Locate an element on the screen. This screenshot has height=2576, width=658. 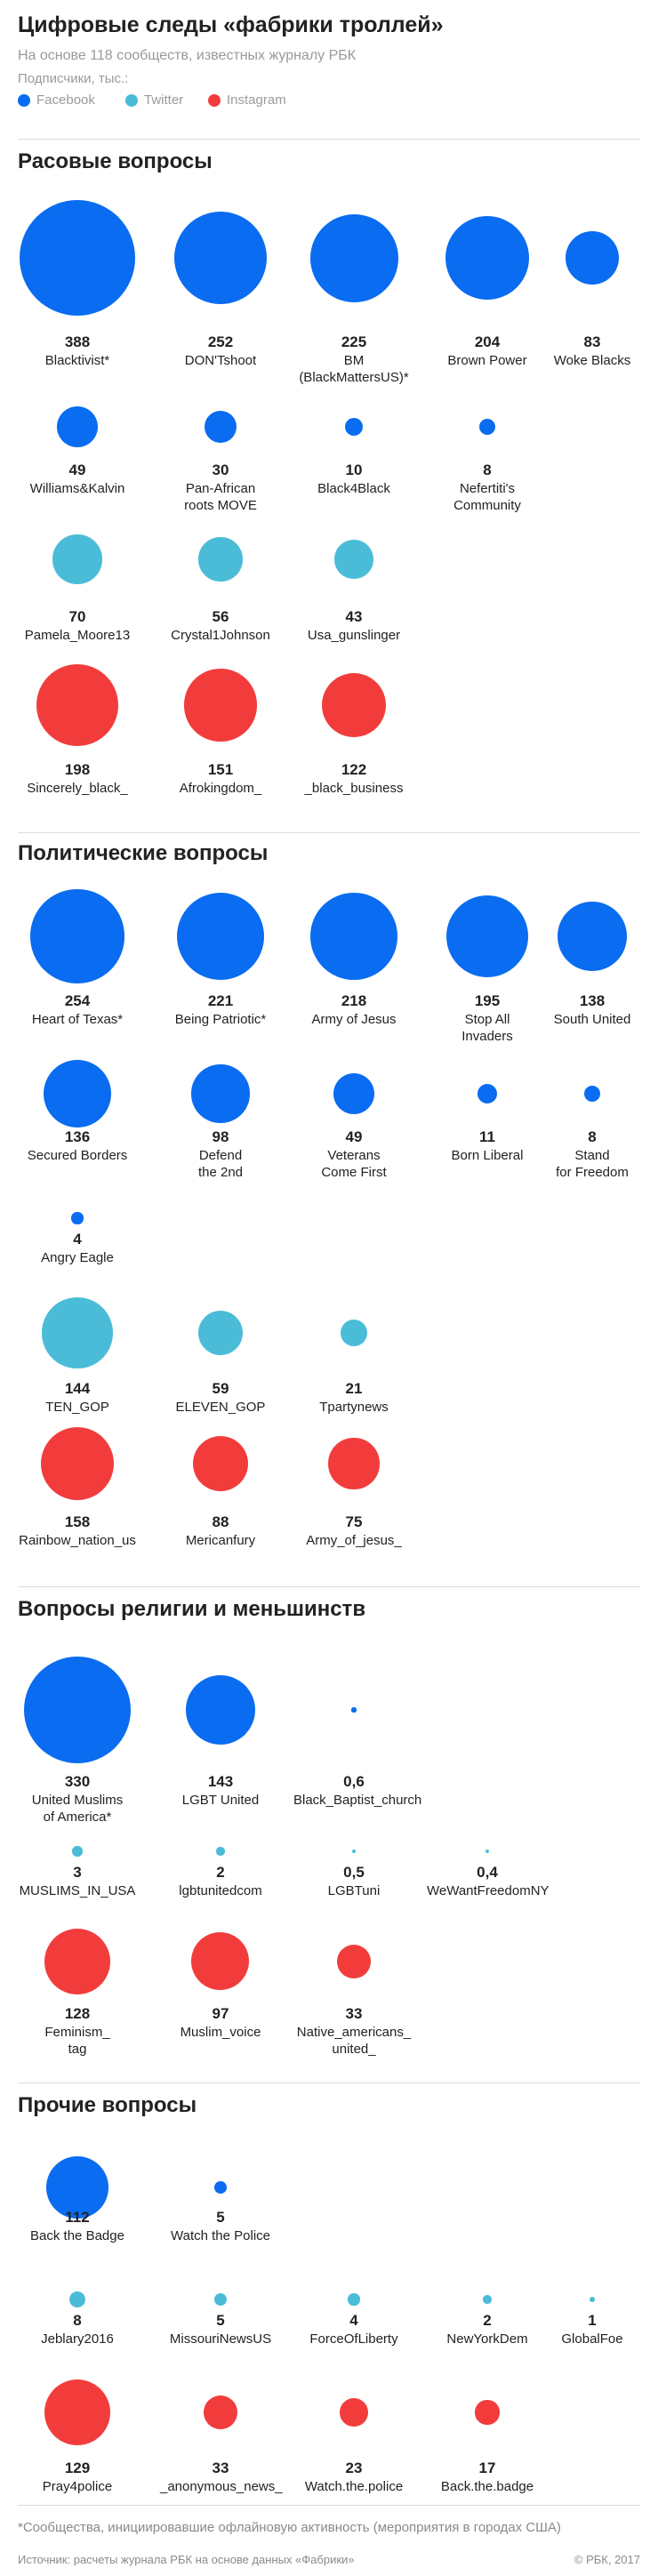
bubble-value: 143 is located at coordinates (221, 1781).